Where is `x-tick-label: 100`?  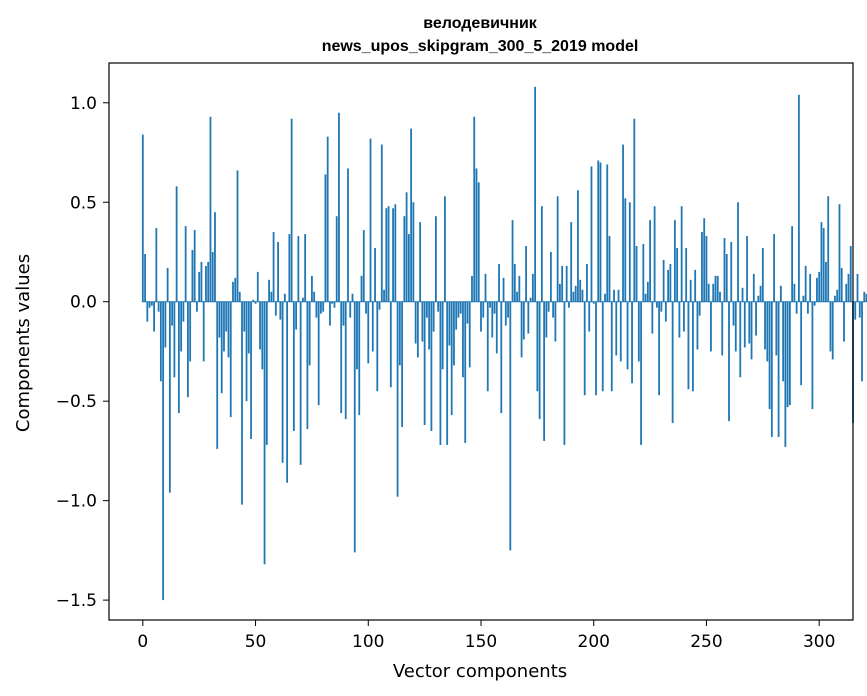 x-tick-label: 100 is located at coordinates (368, 642).